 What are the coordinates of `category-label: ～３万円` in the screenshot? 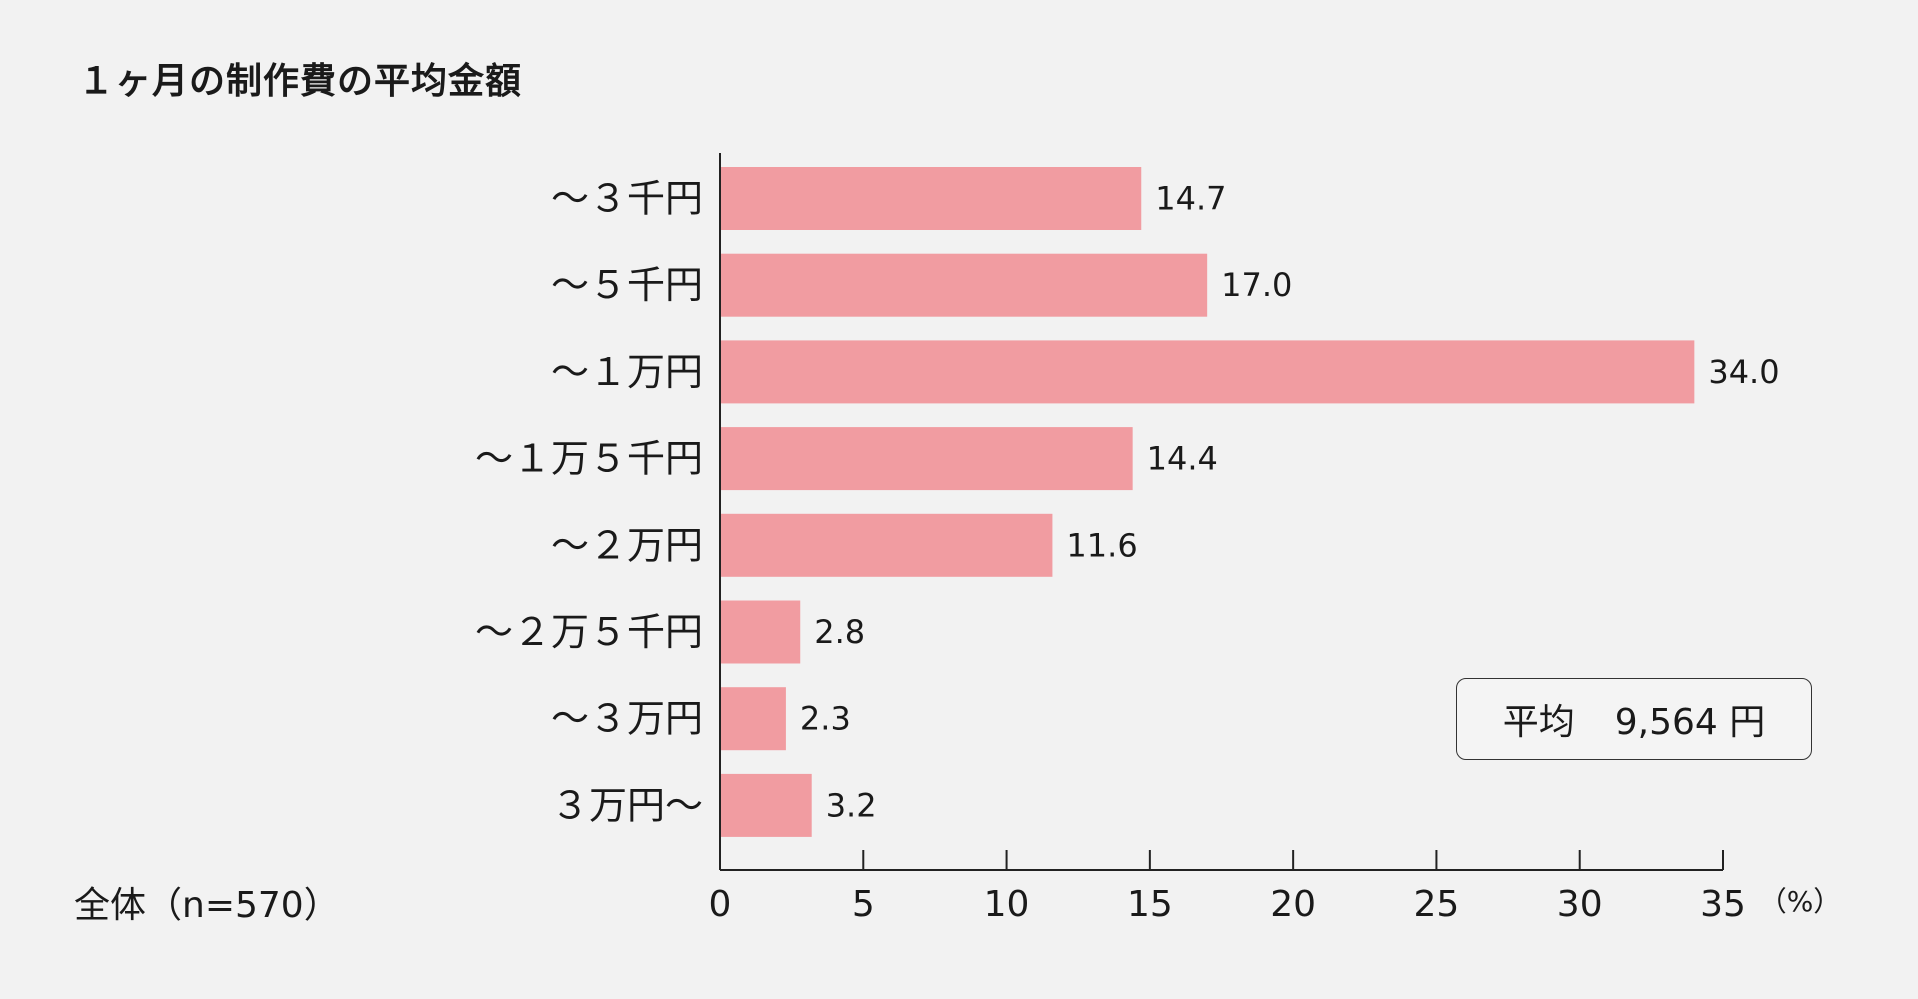 It's located at (627, 719).